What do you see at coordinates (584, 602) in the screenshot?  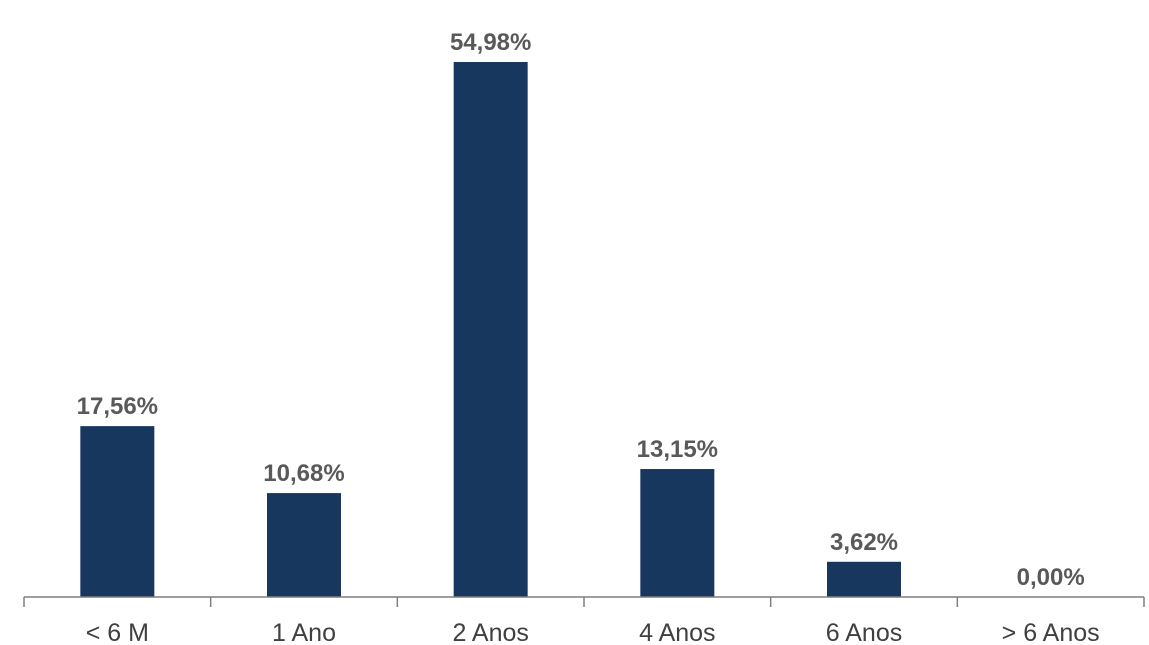 I see `x-axis-ticks-group` at bounding box center [584, 602].